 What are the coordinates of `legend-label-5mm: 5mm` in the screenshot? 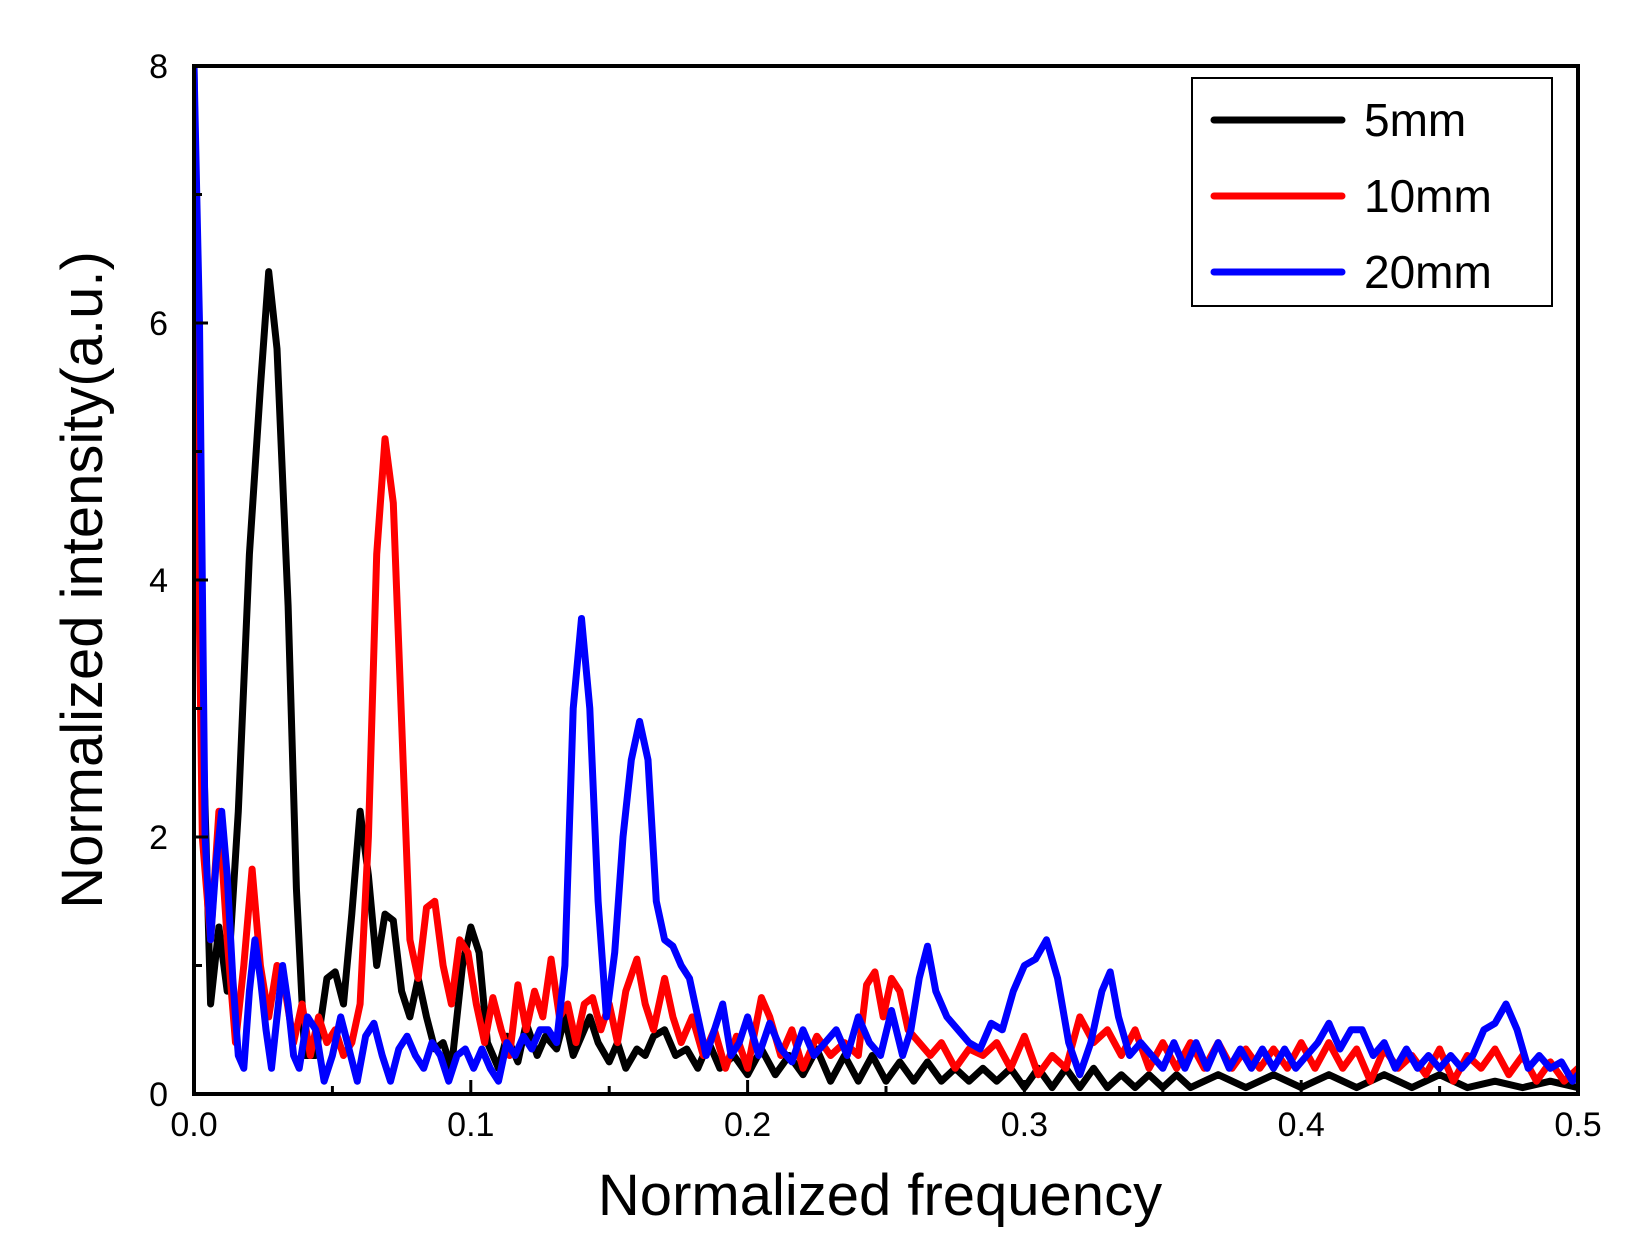 It's located at (1415, 120).